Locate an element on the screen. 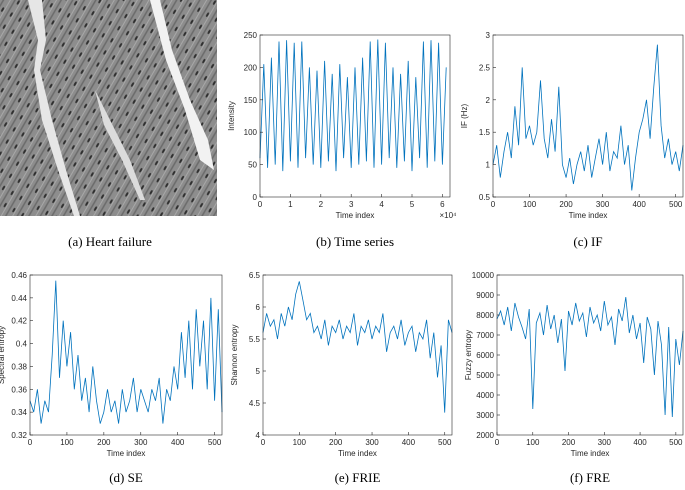  y-tick-label: 0.5 is located at coordinates (485, 197).